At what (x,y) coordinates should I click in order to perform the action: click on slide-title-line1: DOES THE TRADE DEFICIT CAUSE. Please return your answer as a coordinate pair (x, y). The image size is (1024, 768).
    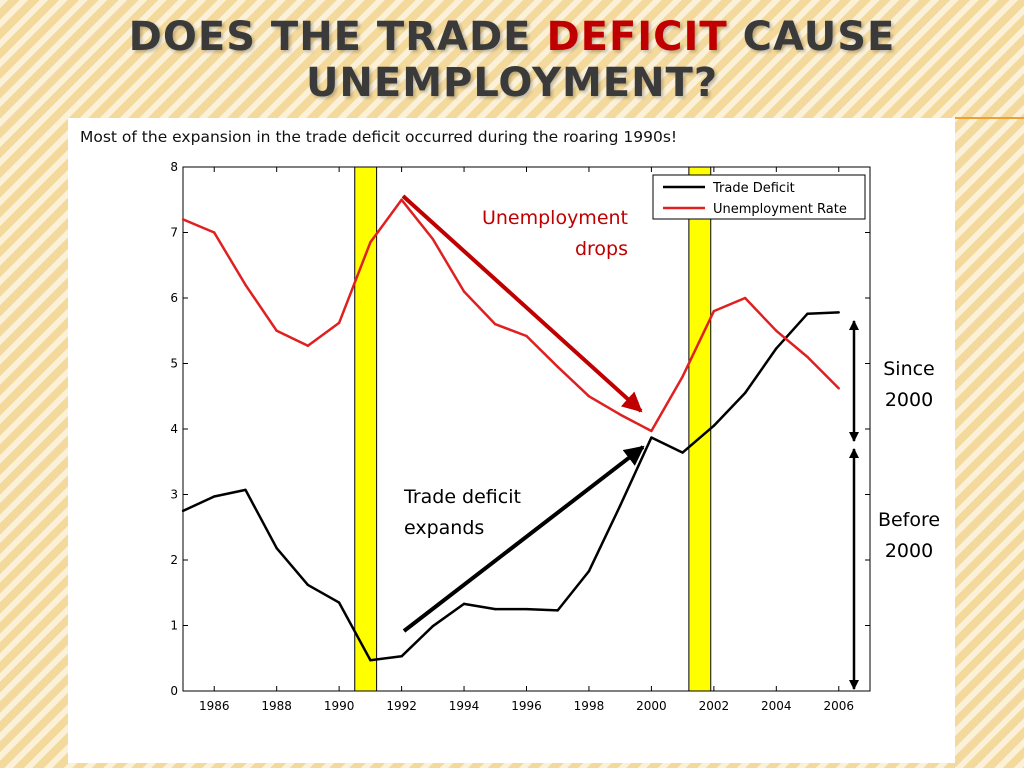
    Looking at the image, I should click on (512, 37).